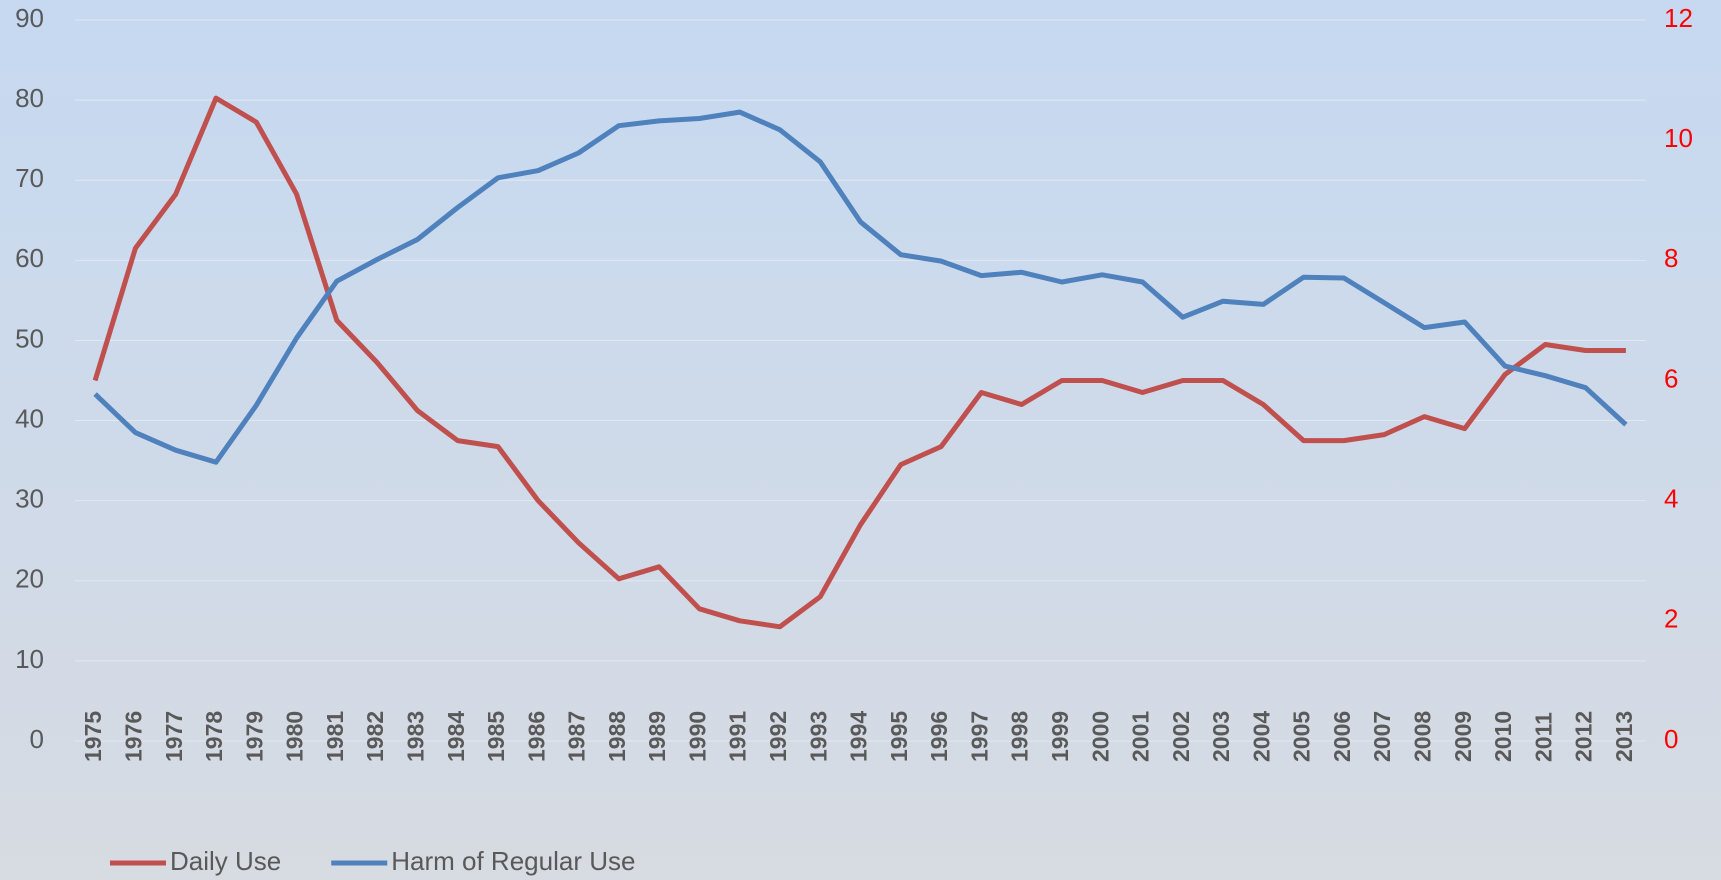 The image size is (1721, 880). Describe the element at coordinates (536, 736) in the screenshot. I see `x-tick-label: 1986` at that location.